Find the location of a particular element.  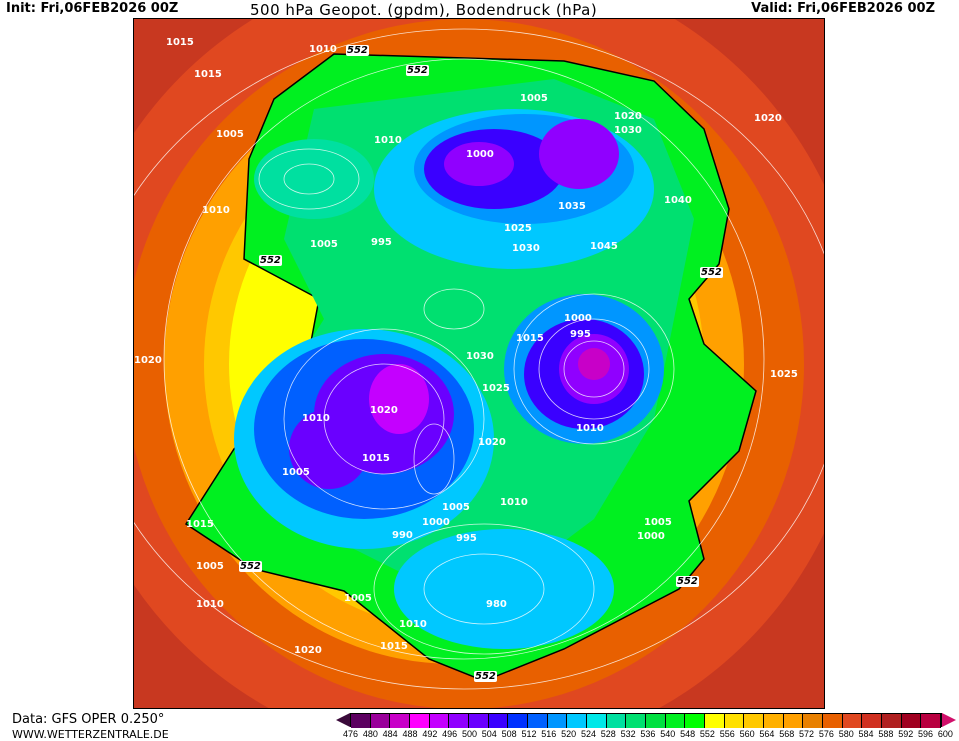

legend-tick-label: 508 is located at coordinates (509, 734).